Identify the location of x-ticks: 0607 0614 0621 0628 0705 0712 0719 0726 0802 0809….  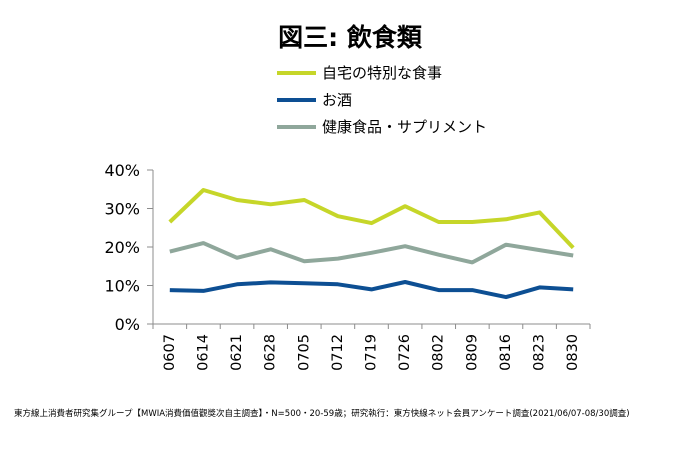
(371, 347).